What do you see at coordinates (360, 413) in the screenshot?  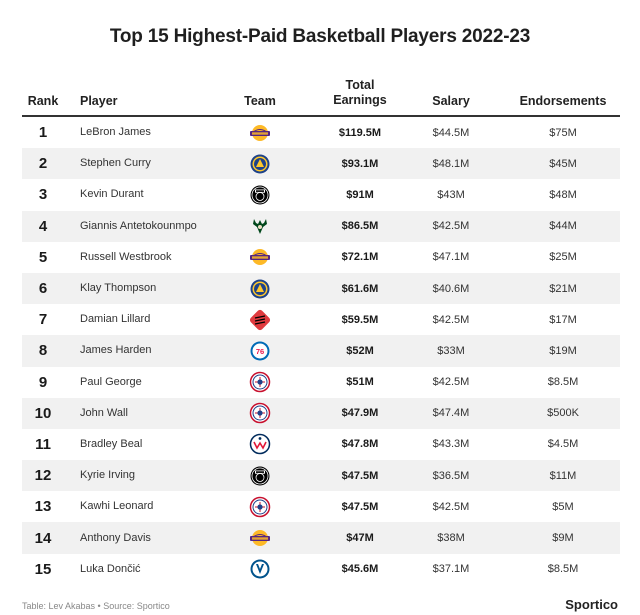 I see `total-earnings-cell: $47.9M` at bounding box center [360, 413].